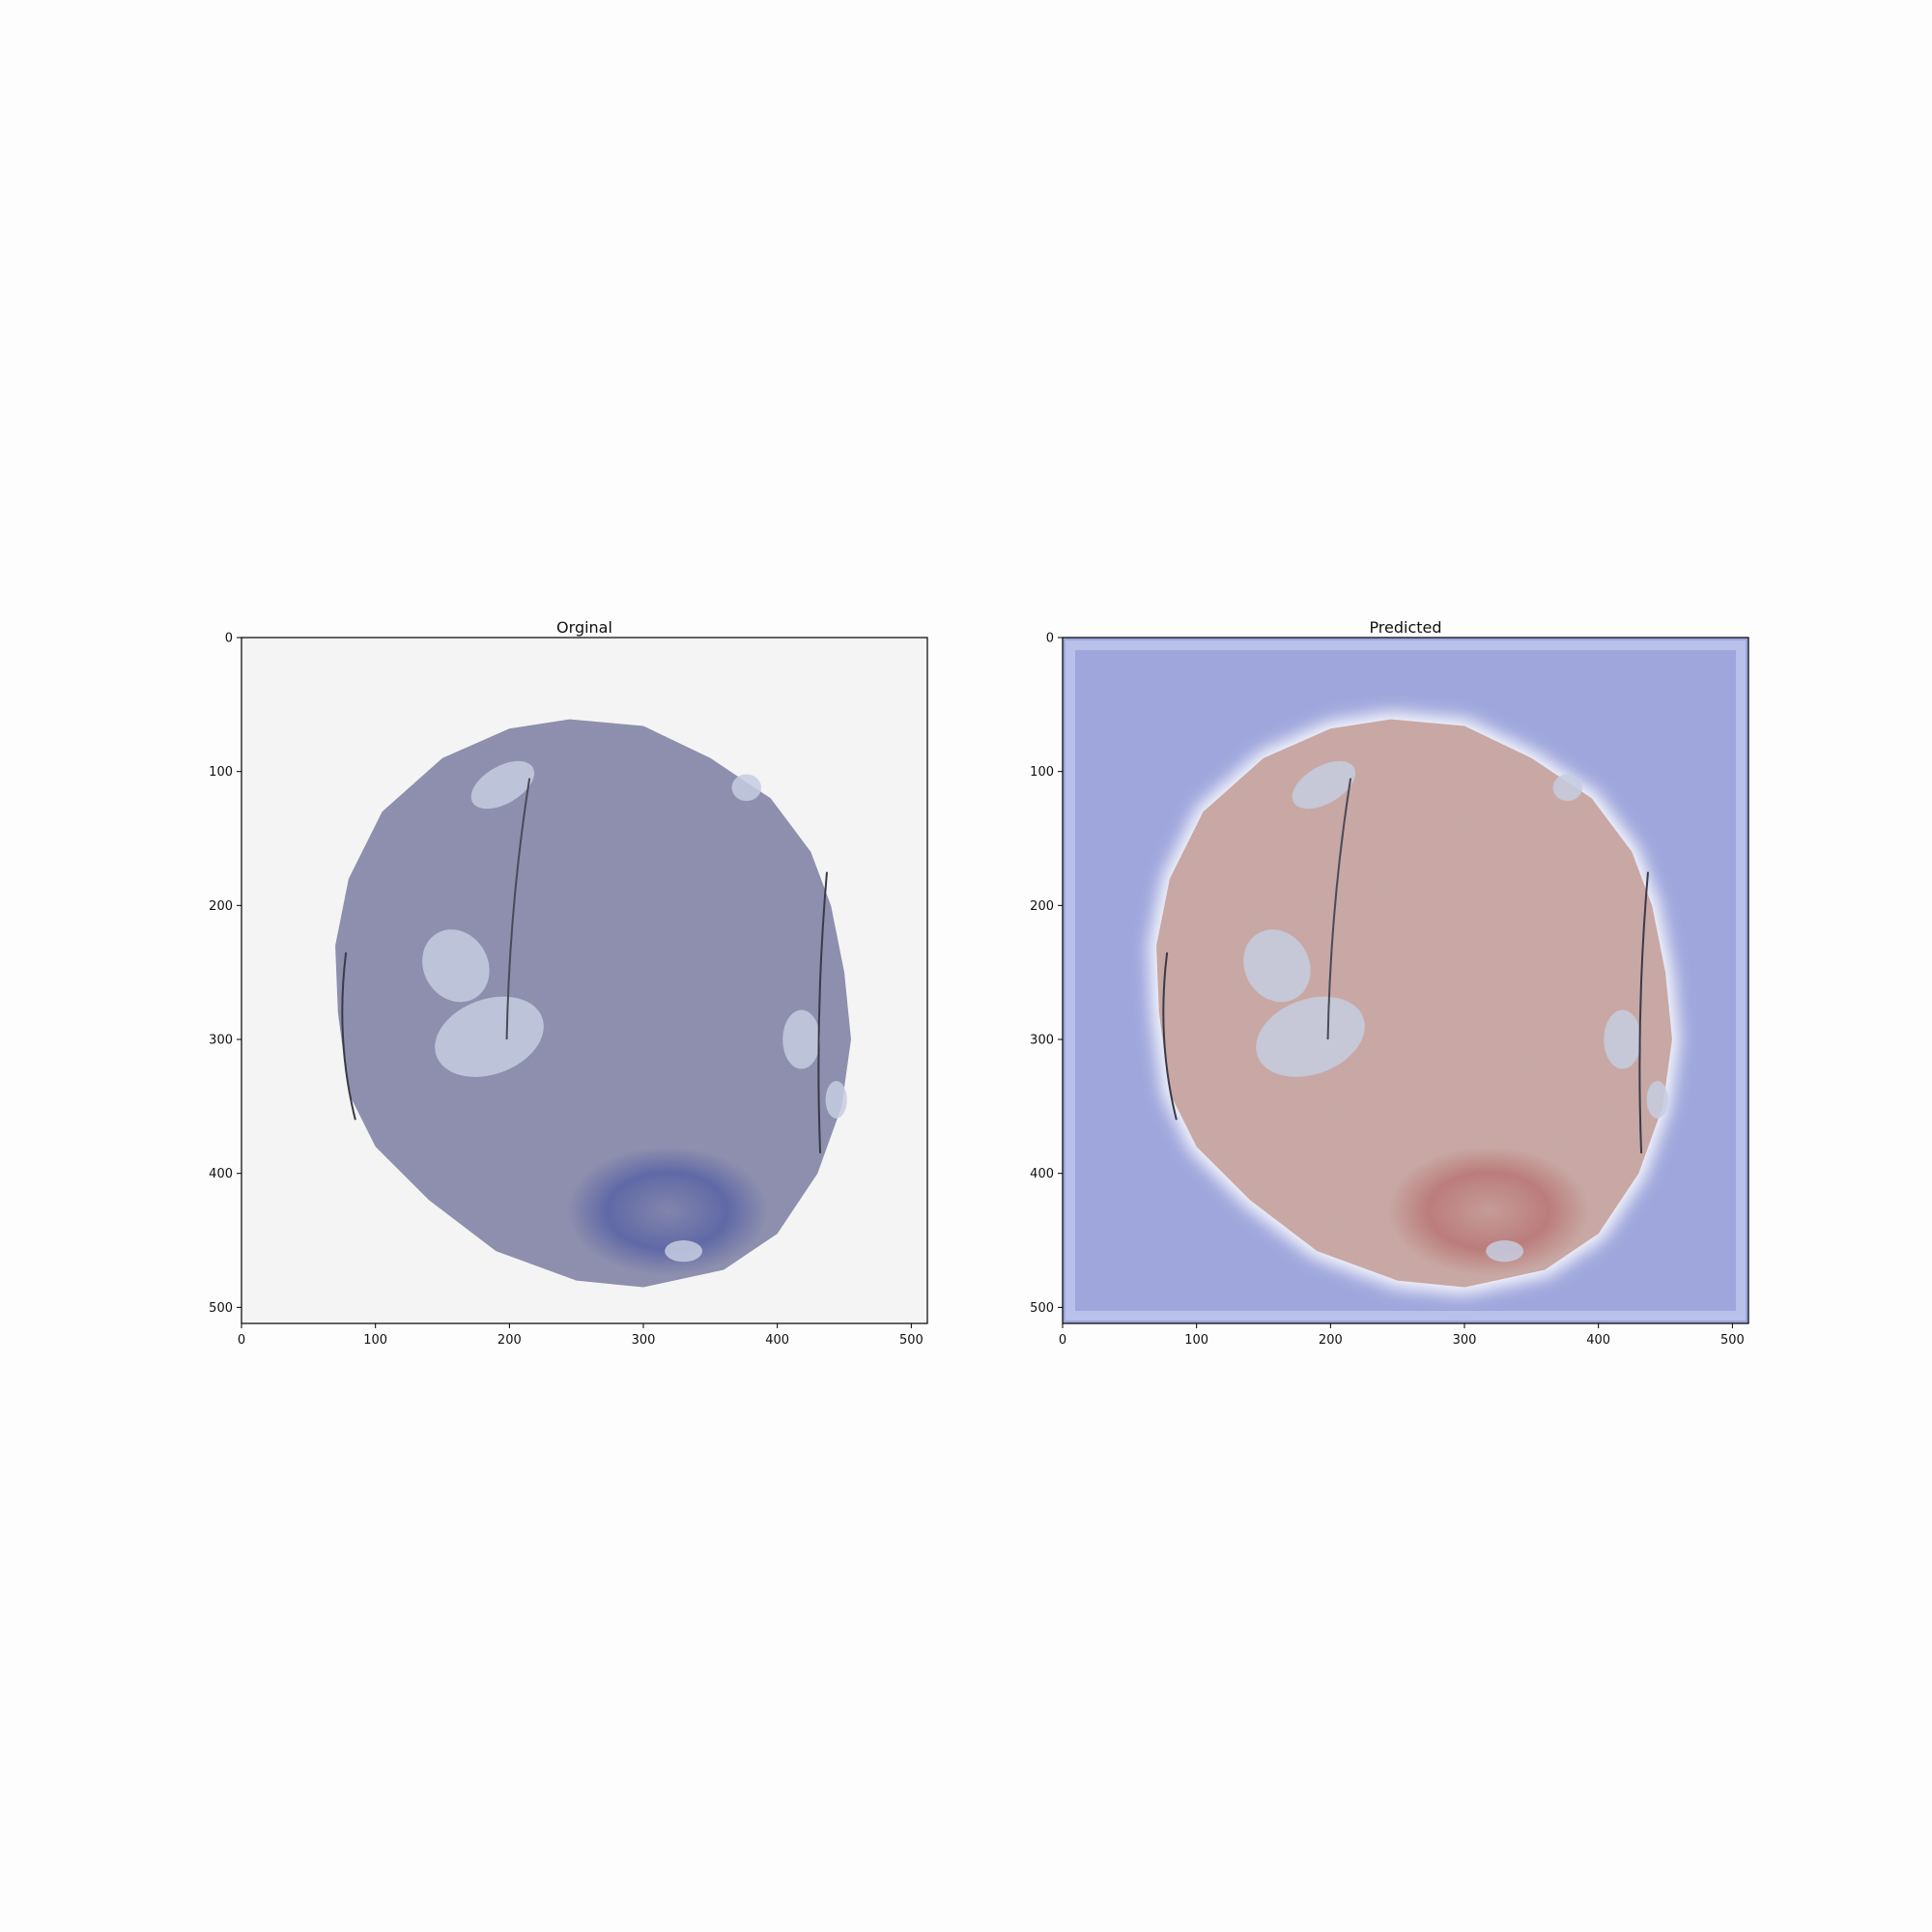  I want to click on original-title: Orginal, so click(584, 627).